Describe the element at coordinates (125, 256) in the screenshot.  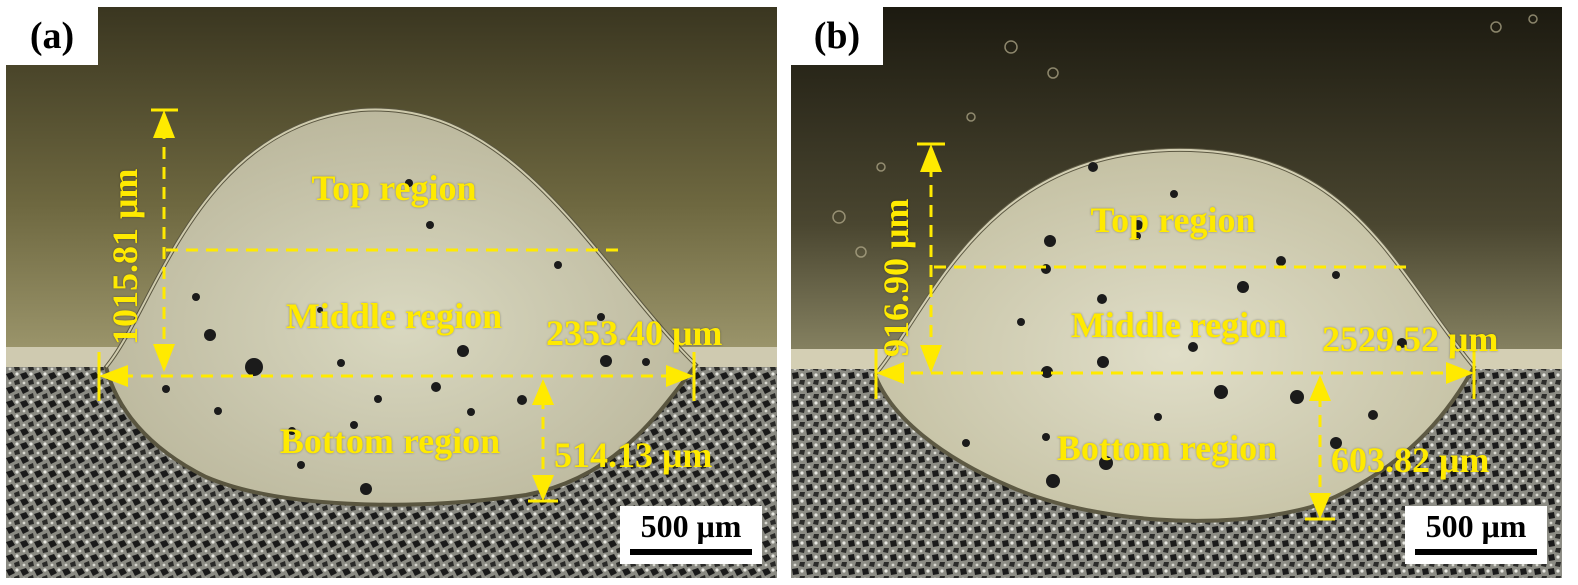
I see `height-measurement: 1015.81 μm` at that location.